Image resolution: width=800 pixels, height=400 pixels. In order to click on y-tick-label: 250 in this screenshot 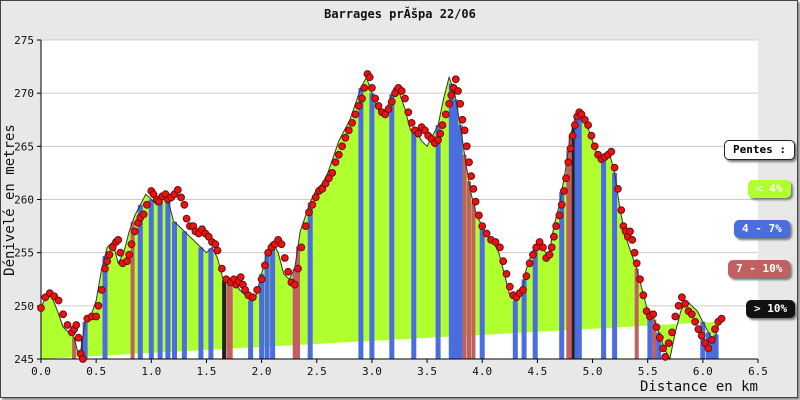, I will do `click(24, 306)`.